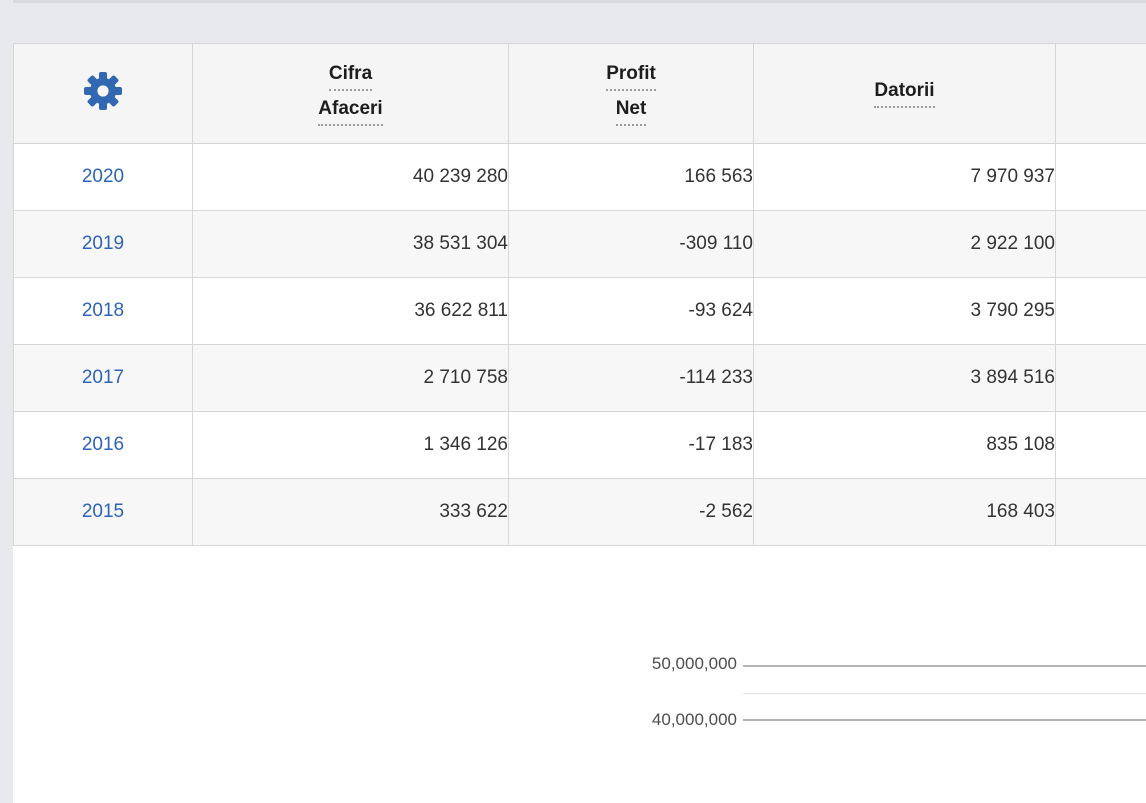 This screenshot has width=1146, height=803. I want to click on year-cell: 2017, so click(103, 378).